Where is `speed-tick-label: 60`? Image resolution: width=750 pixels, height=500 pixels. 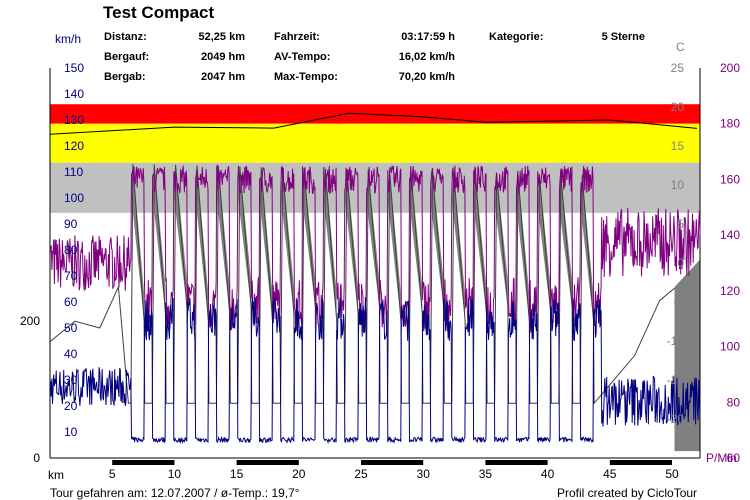
speed-tick-label: 60 is located at coordinates (71, 302).